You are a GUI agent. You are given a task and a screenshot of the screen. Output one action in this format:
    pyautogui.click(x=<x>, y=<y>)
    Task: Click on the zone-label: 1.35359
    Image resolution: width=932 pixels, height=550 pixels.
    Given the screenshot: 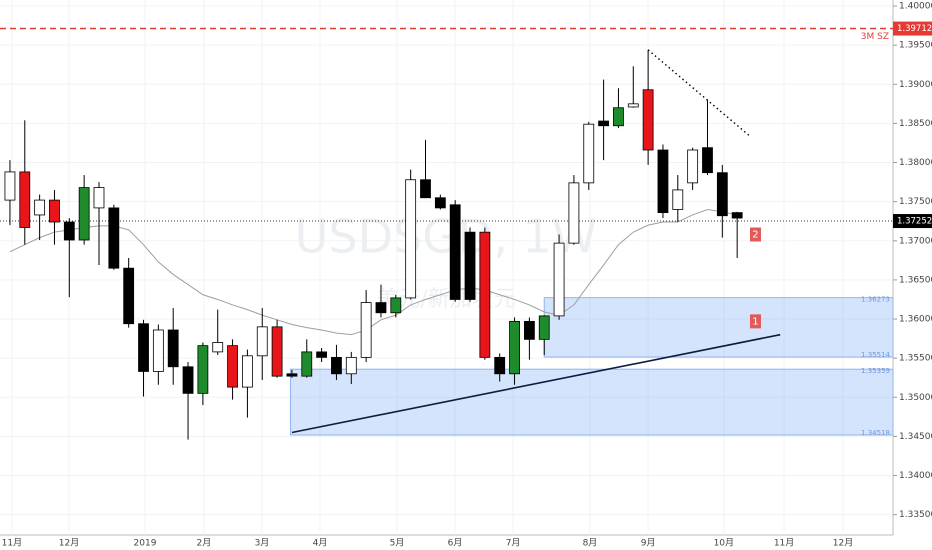 What is the action you would take?
    pyautogui.click(x=875, y=371)
    